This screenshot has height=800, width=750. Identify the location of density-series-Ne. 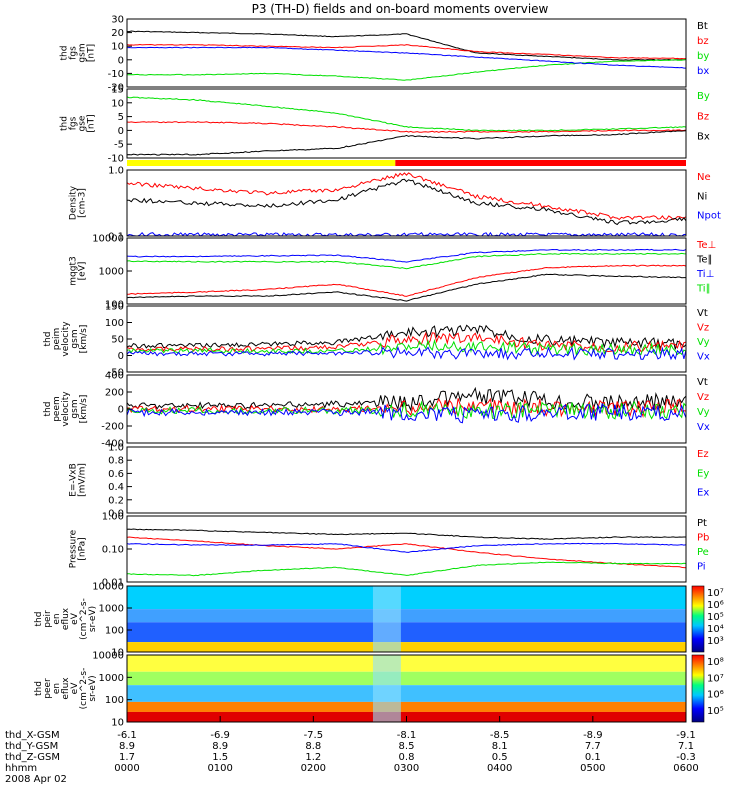
(406, 196).